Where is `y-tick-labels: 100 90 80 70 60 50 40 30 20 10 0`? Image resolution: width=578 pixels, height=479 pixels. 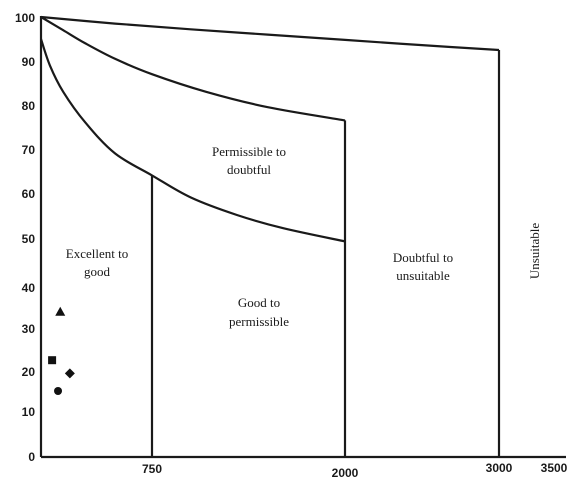 y-tick-labels: 100 90 80 70 60 50 40 30 20 10 0 is located at coordinates (25, 237).